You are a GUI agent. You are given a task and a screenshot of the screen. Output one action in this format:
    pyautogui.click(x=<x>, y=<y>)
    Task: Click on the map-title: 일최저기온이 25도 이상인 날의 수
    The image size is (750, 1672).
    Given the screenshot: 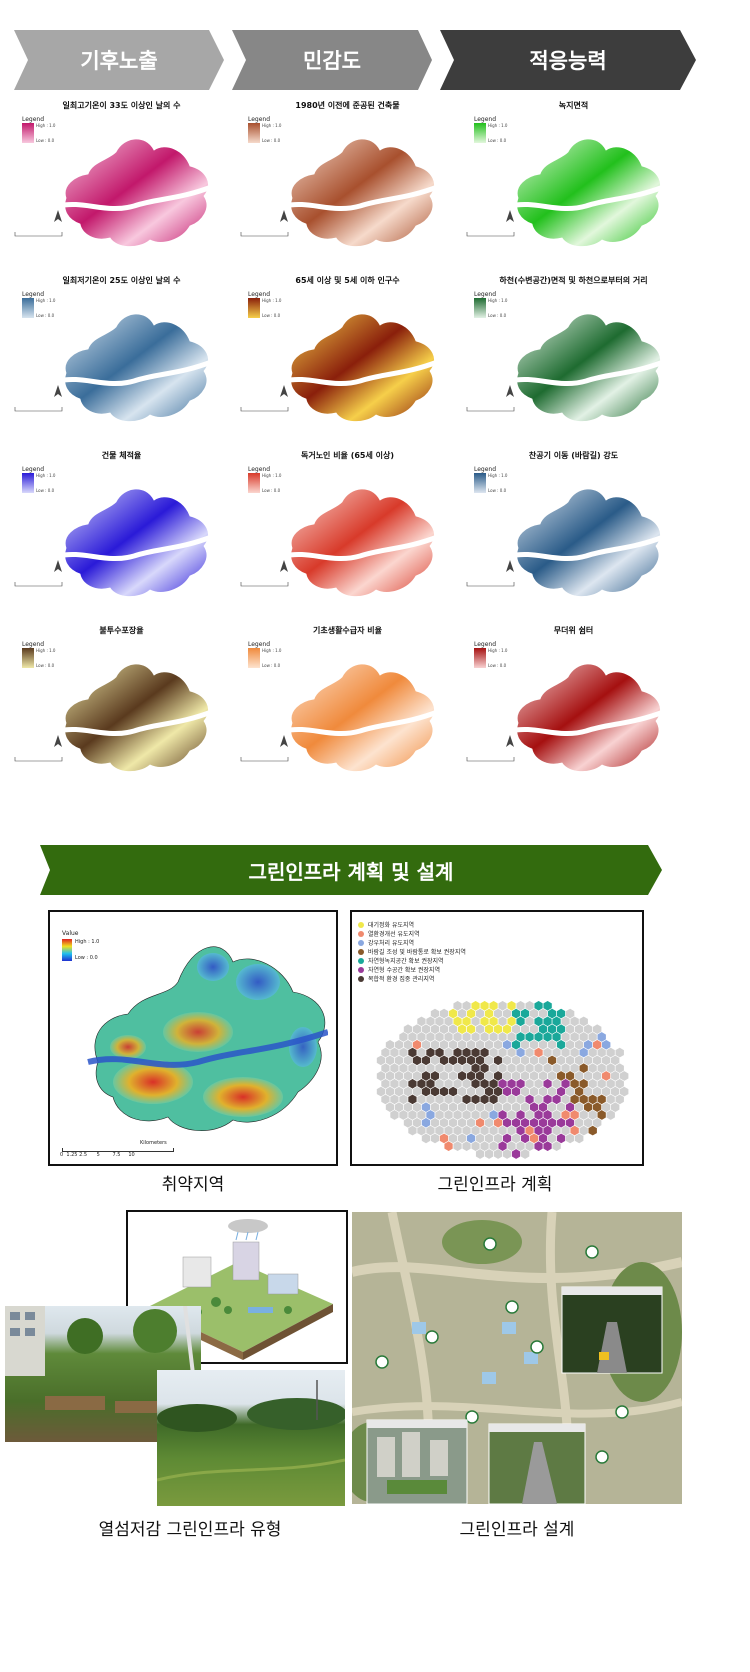 What is the action you would take?
    pyautogui.click(x=121, y=280)
    